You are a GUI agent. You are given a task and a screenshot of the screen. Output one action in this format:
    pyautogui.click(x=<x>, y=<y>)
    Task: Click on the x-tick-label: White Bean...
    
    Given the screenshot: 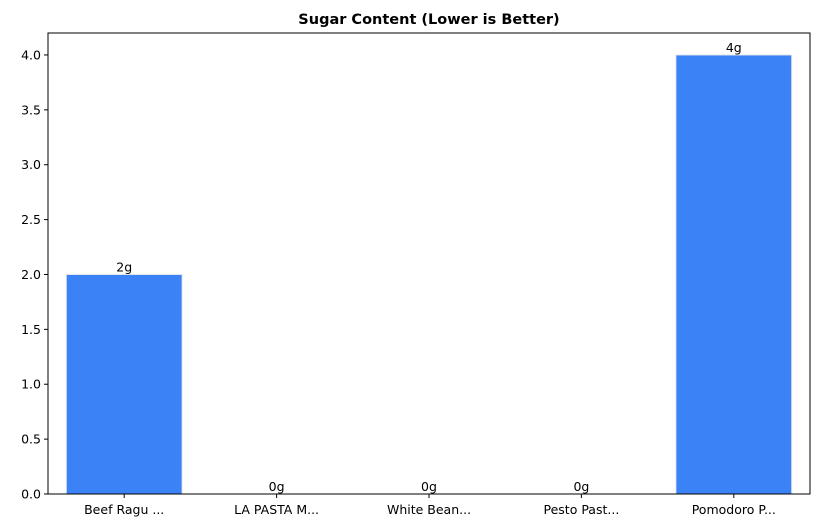 What is the action you would take?
    pyautogui.click(x=429, y=509)
    